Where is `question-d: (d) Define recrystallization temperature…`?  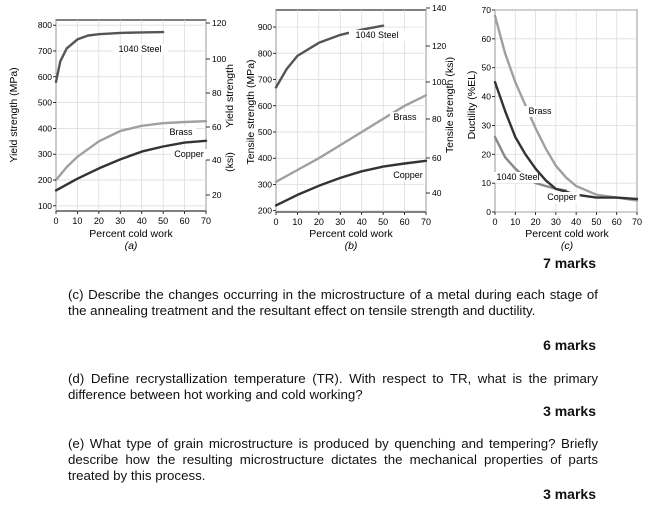
question-d: (d) Define recrystallization temperature… is located at coordinates (333, 386).